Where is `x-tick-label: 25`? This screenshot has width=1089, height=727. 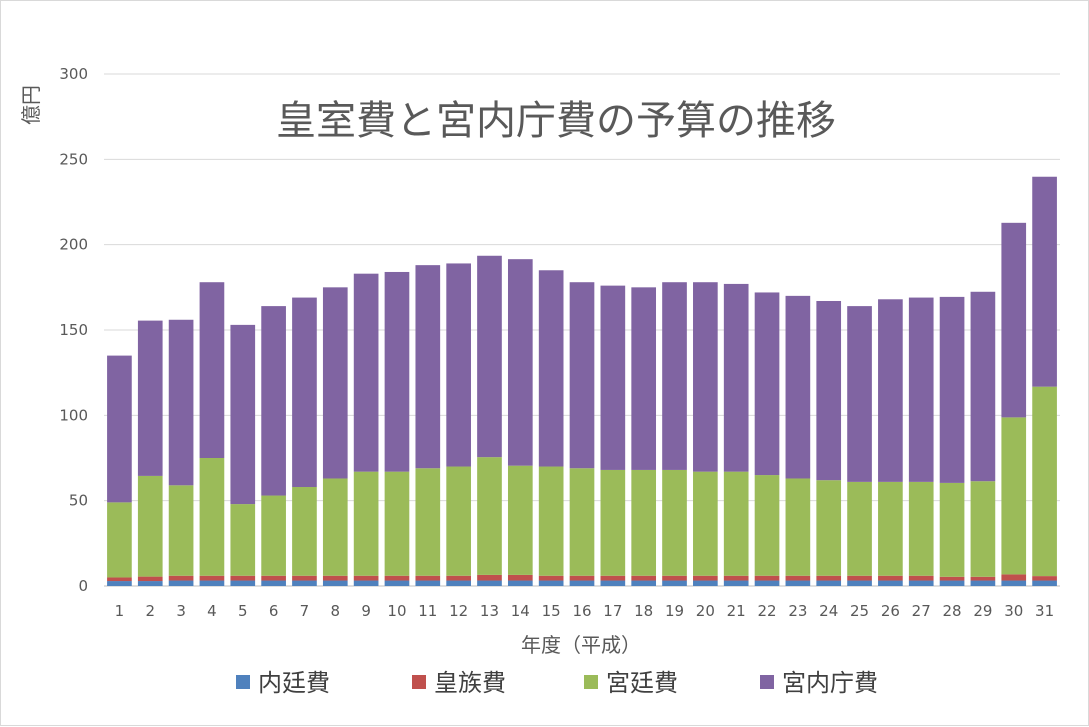
x-tick-label: 25 is located at coordinates (859, 611).